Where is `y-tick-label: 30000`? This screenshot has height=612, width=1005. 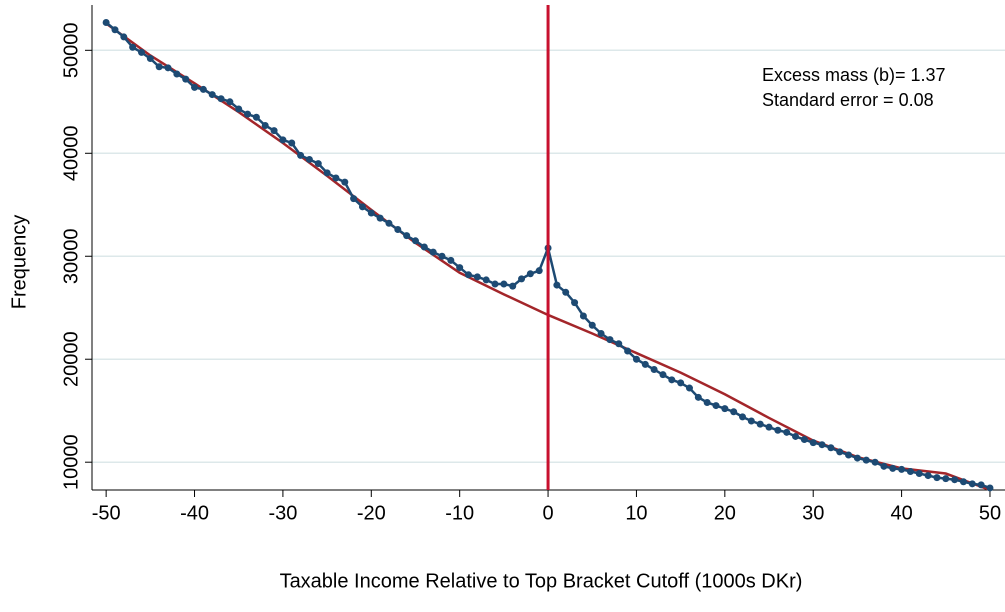 y-tick-label: 30000 is located at coordinates (71, 256).